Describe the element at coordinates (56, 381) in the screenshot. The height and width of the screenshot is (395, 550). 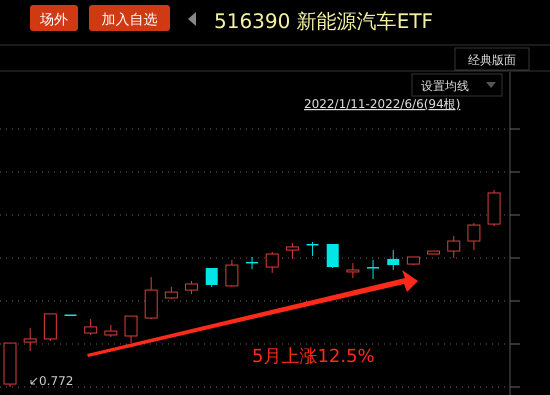
I see `annotation: 0.772` at that location.